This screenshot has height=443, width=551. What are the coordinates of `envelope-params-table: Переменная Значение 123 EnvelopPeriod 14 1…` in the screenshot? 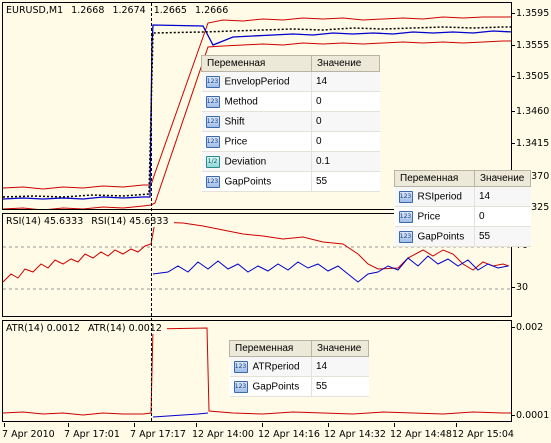 It's located at (290, 123).